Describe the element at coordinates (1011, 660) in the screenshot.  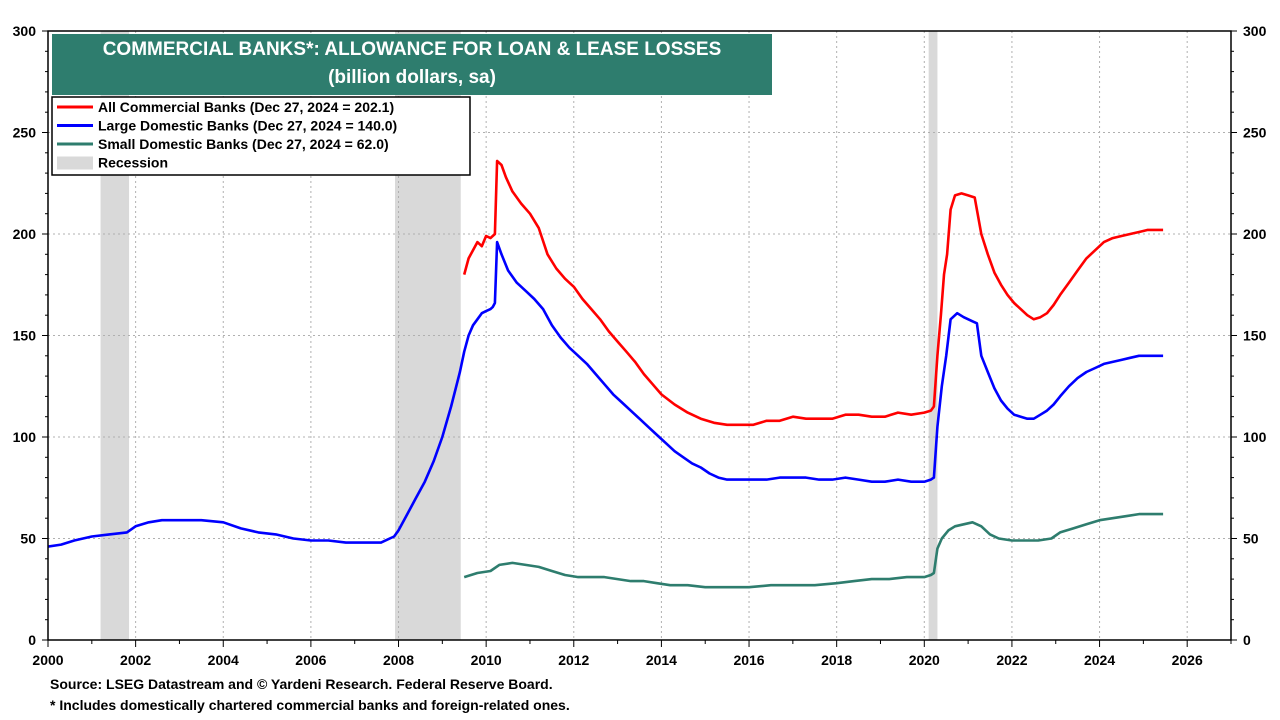
I see `x-tick-label: 2022` at that location.